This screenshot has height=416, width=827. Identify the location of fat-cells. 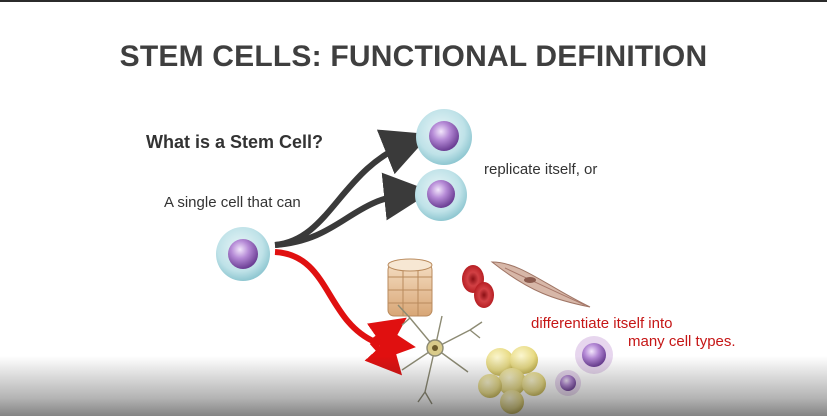
(512, 380).